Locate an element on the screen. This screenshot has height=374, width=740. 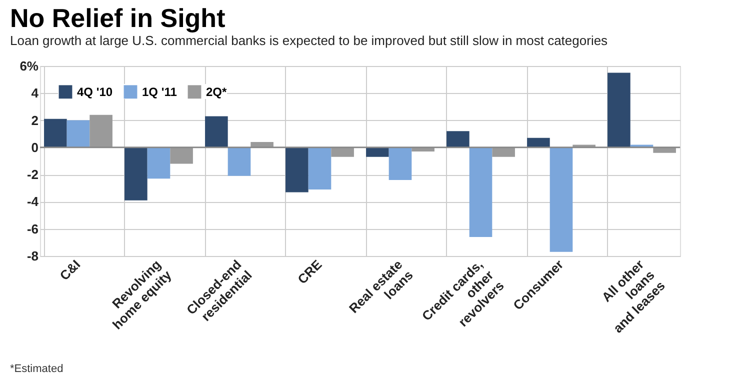
chart-title: No Relief in Sight is located at coordinates (118, 18).